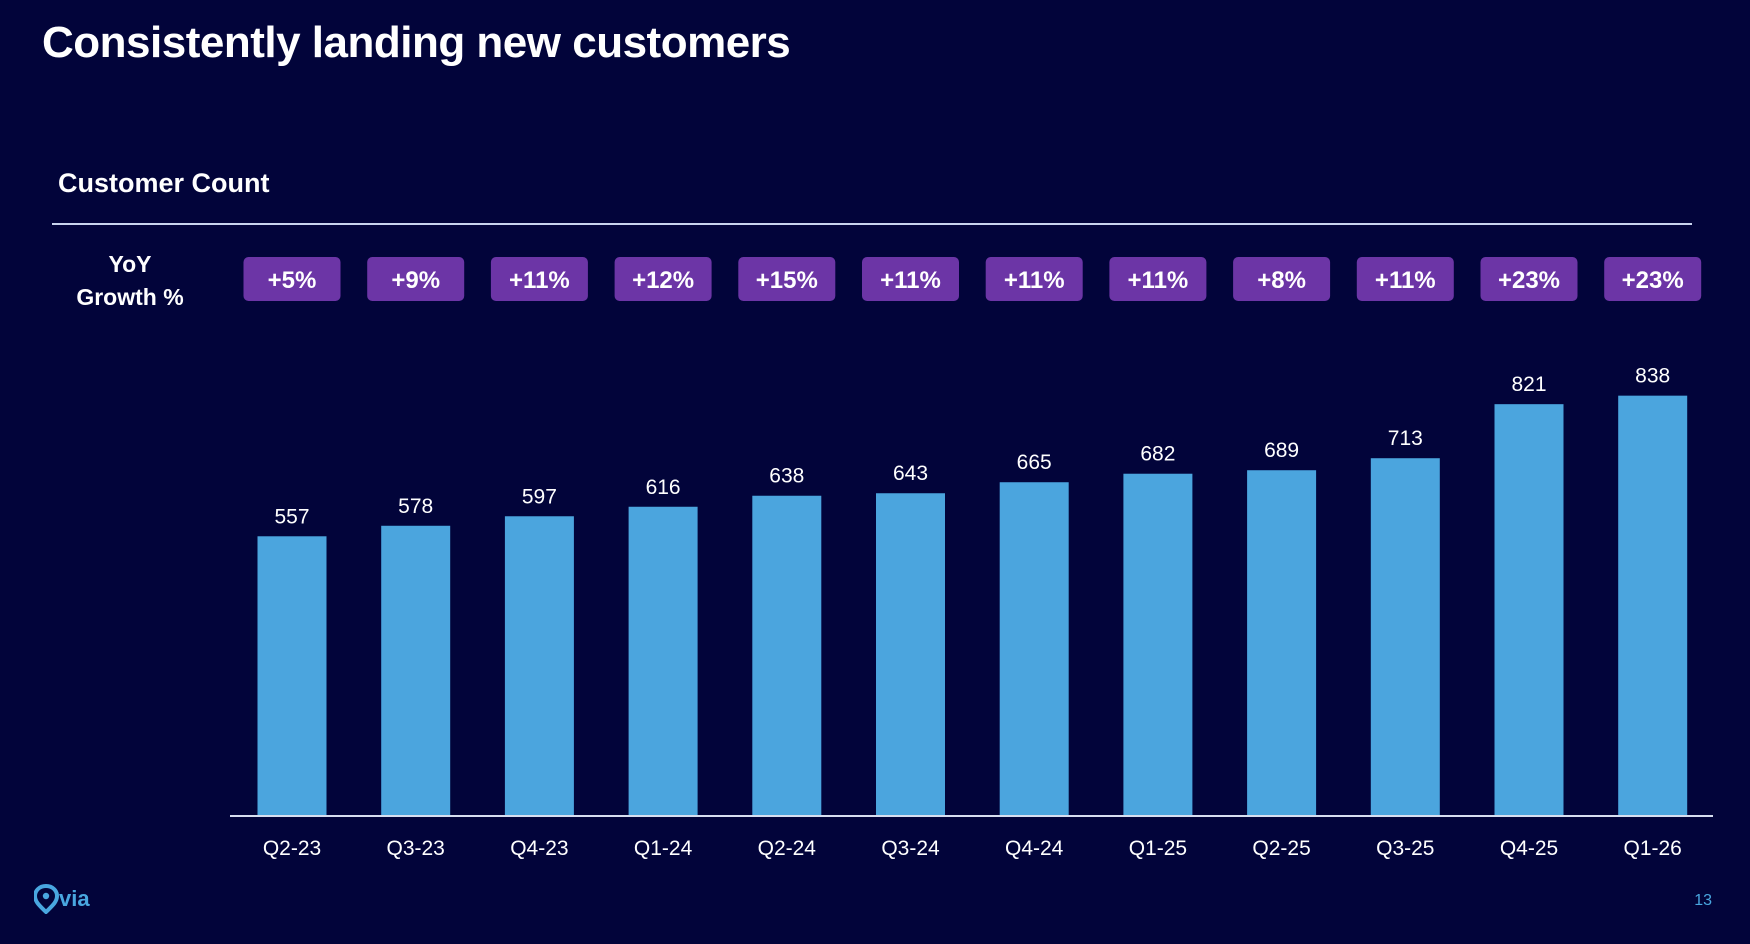  What do you see at coordinates (292, 848) in the screenshot?
I see `x-tick-label: Q2-23` at bounding box center [292, 848].